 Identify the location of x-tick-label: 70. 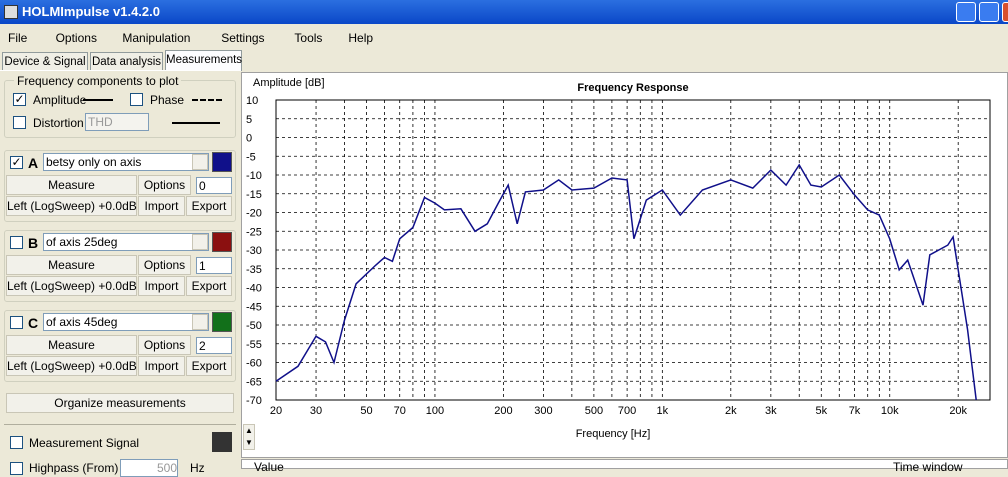
(400, 411).